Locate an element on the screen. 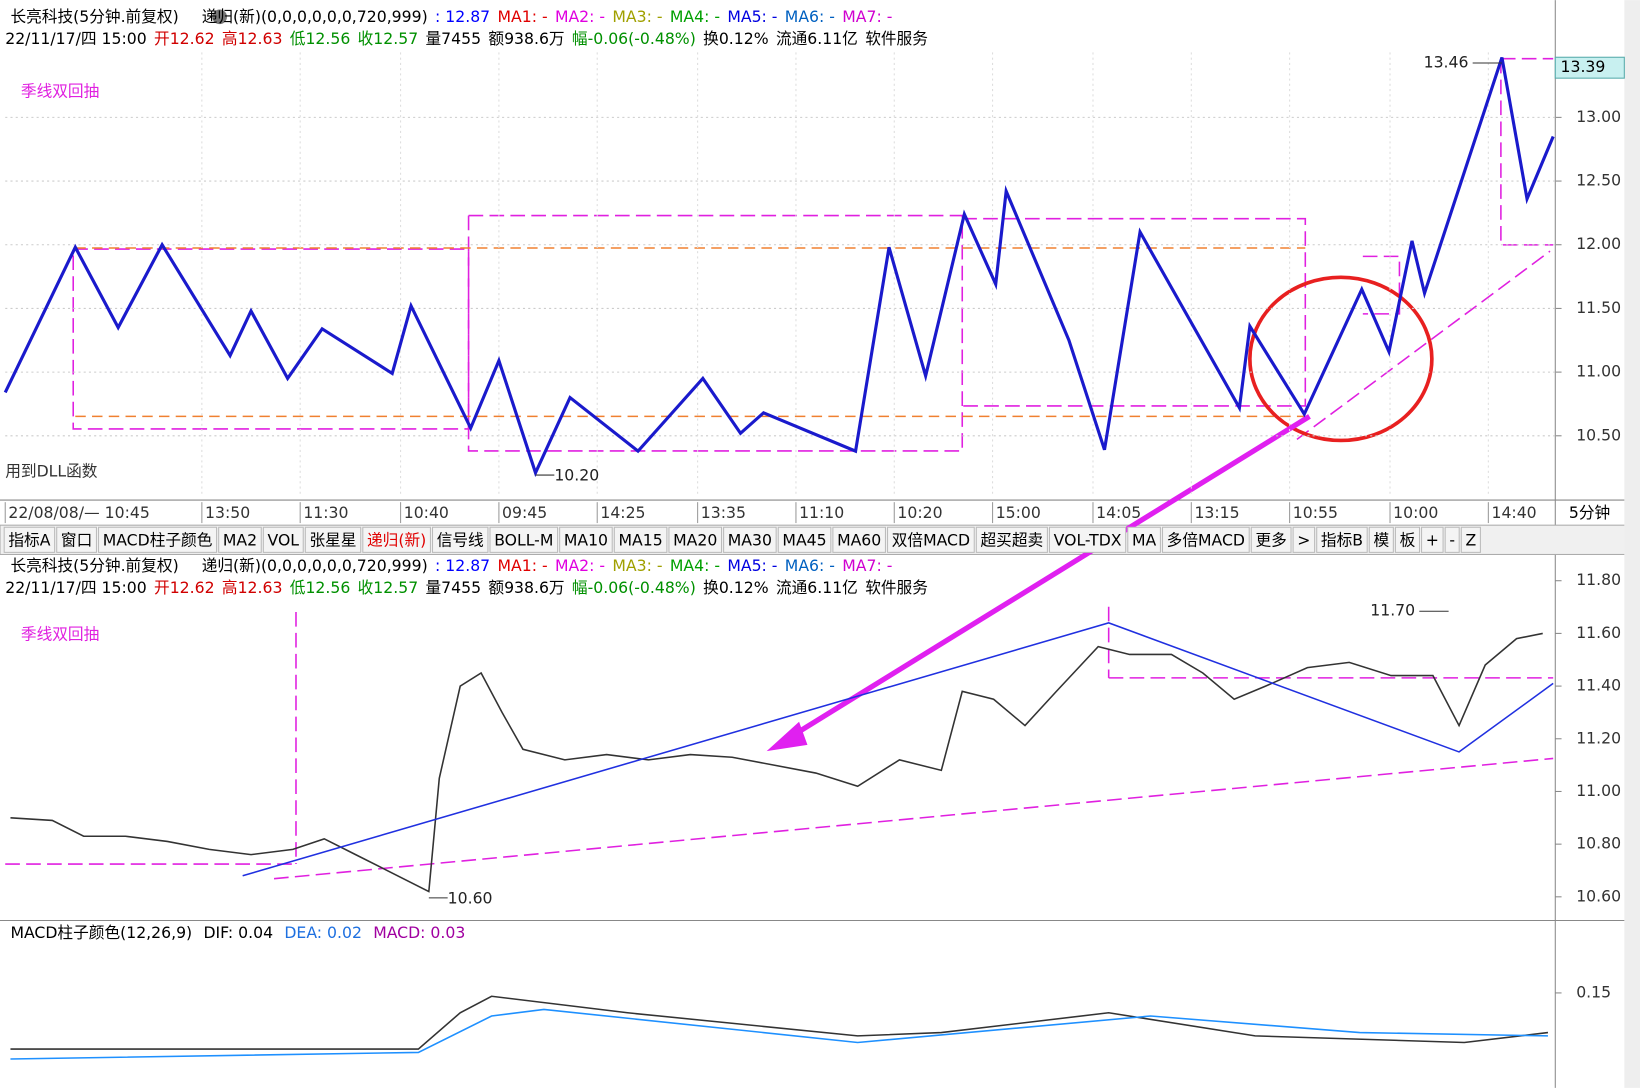  toolbar-button: 双倍MACD is located at coordinates (931, 539).